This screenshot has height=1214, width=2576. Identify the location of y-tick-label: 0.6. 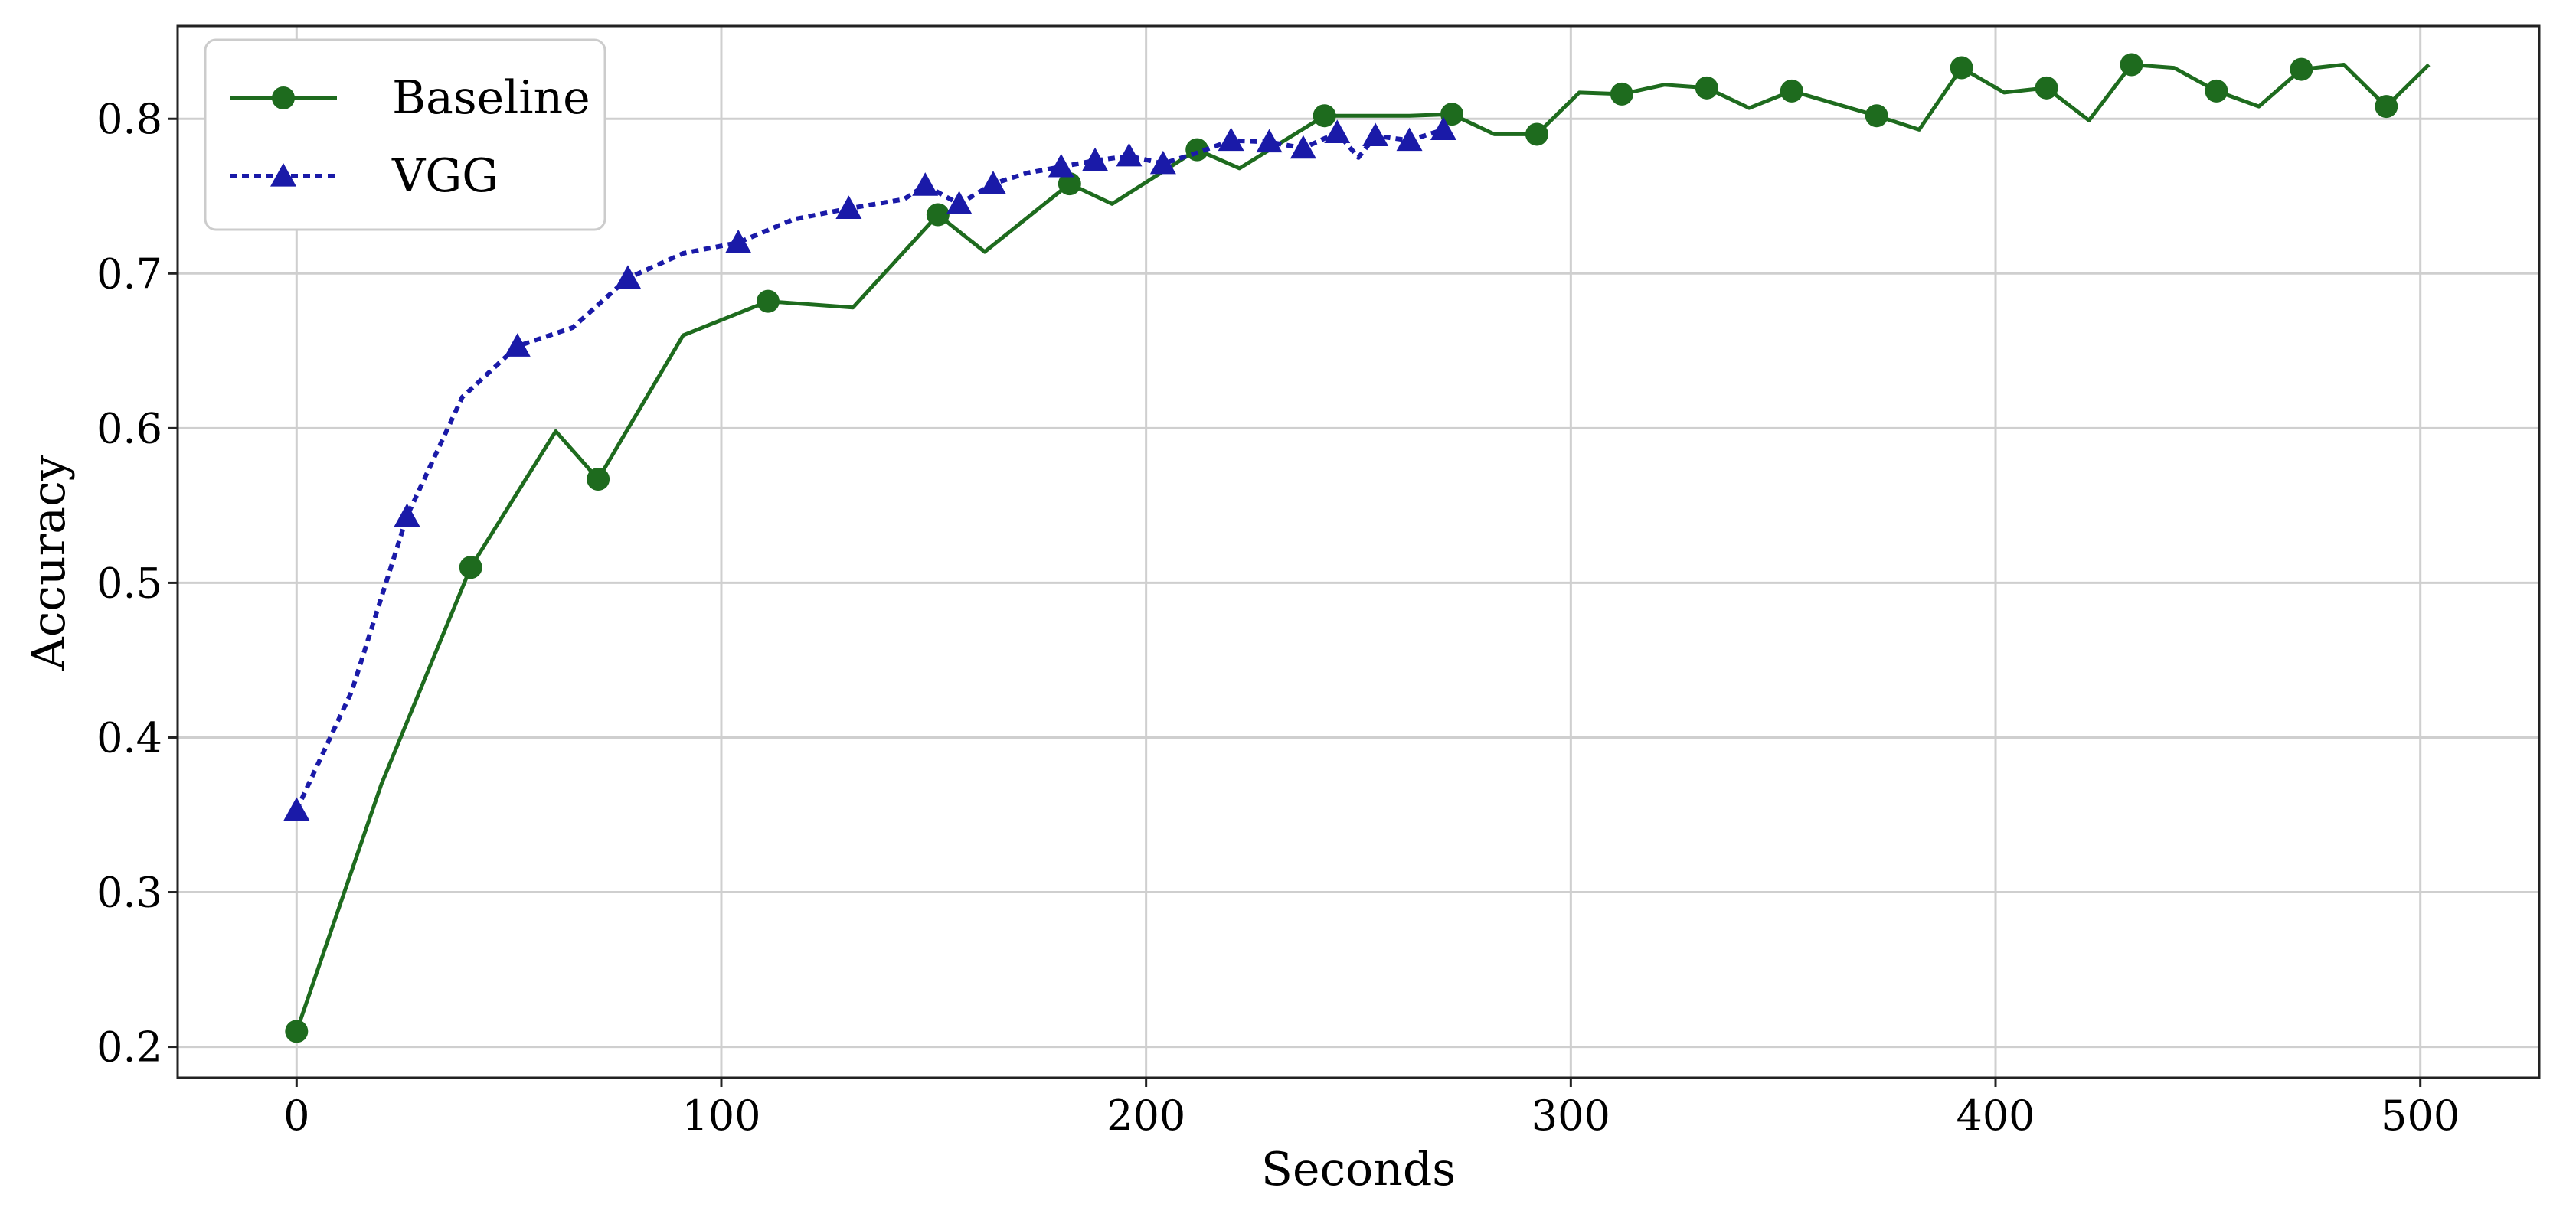
(129, 428).